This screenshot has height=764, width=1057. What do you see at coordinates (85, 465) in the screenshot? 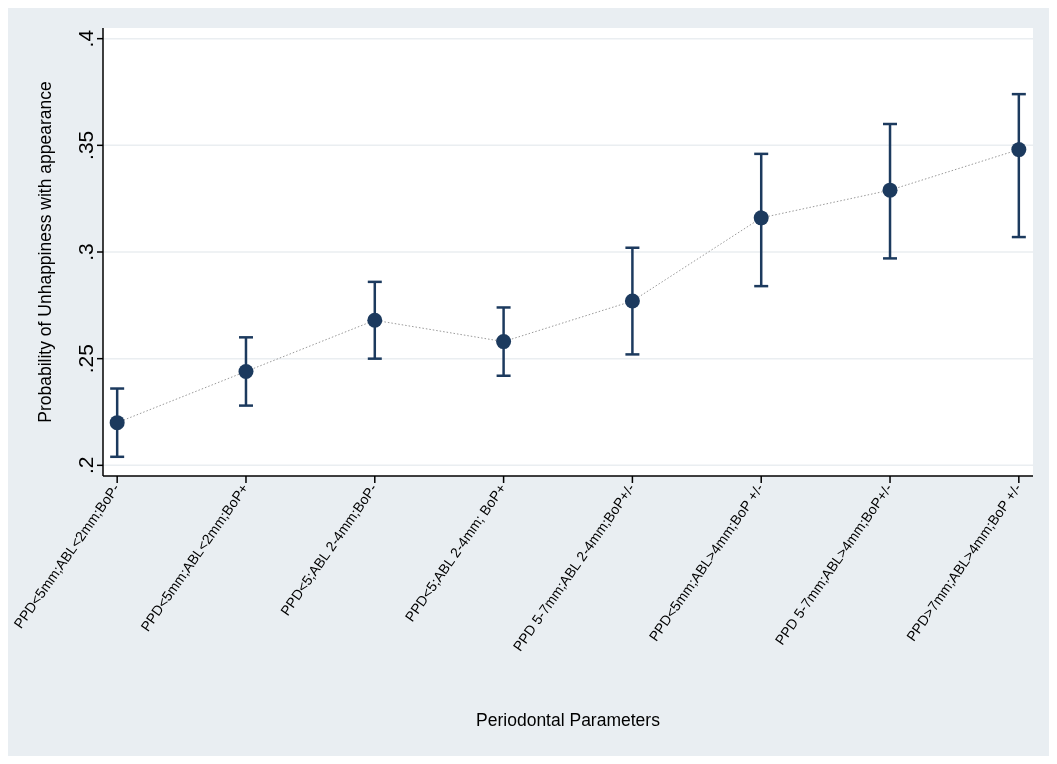
I see `y-tick-label: .2` at bounding box center [85, 465].